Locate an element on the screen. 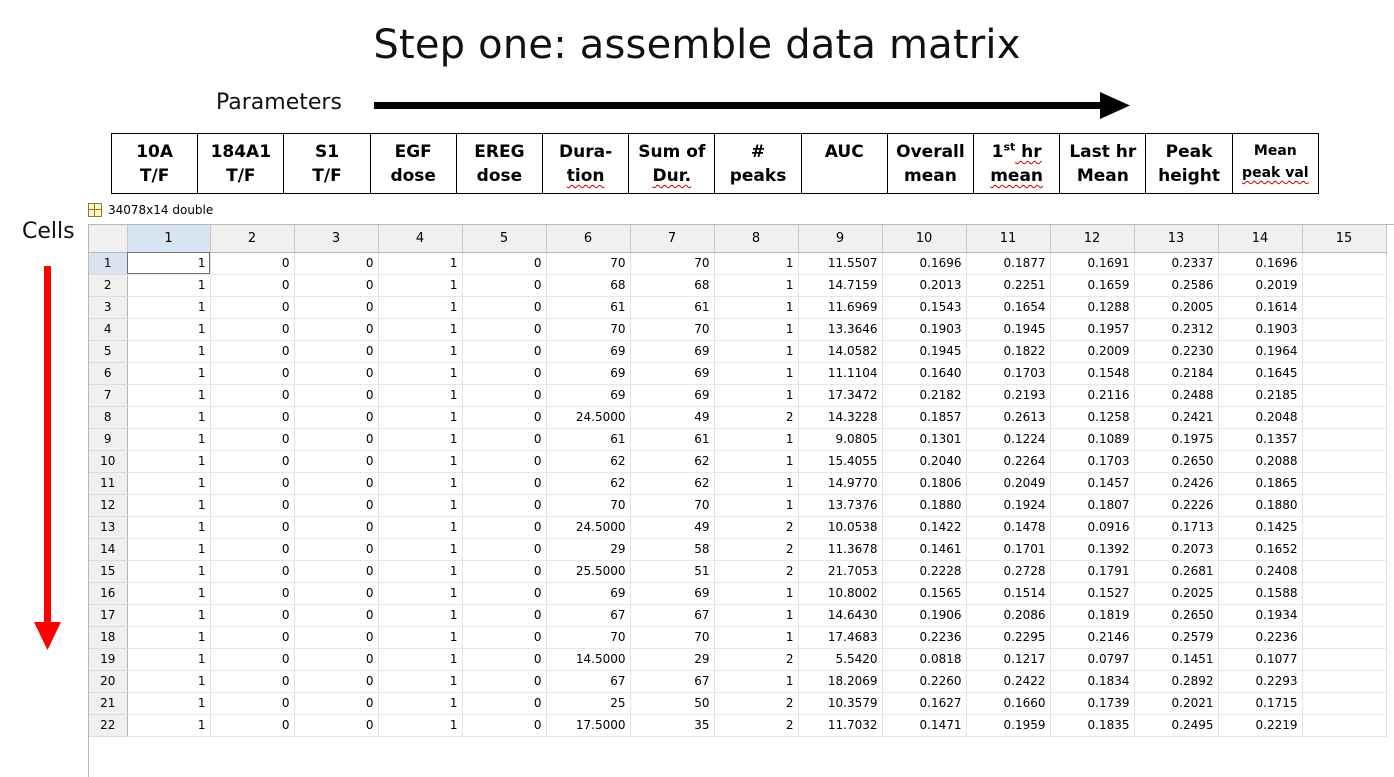  data-cell: 0.2013 is located at coordinates (924, 285).